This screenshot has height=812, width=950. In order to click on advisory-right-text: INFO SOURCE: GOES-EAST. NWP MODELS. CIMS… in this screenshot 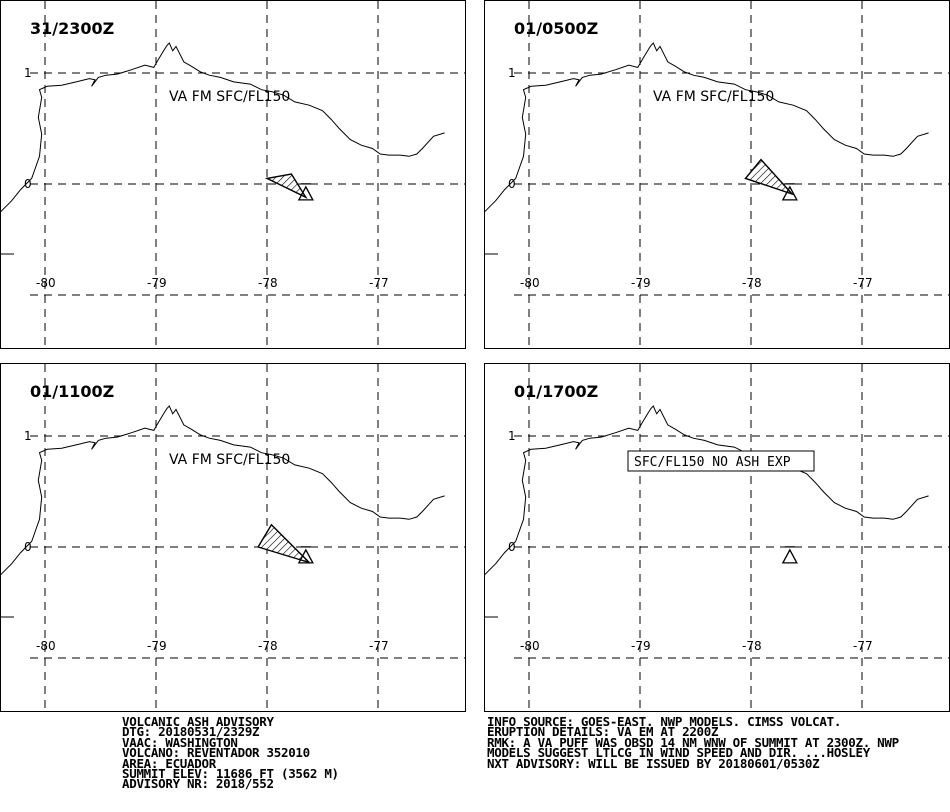, I will do `click(693, 743)`.